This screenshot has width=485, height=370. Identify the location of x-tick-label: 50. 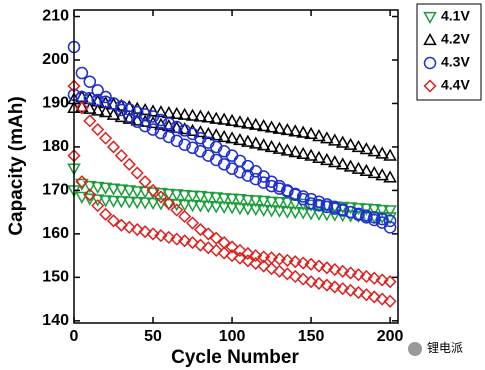
(153, 336).